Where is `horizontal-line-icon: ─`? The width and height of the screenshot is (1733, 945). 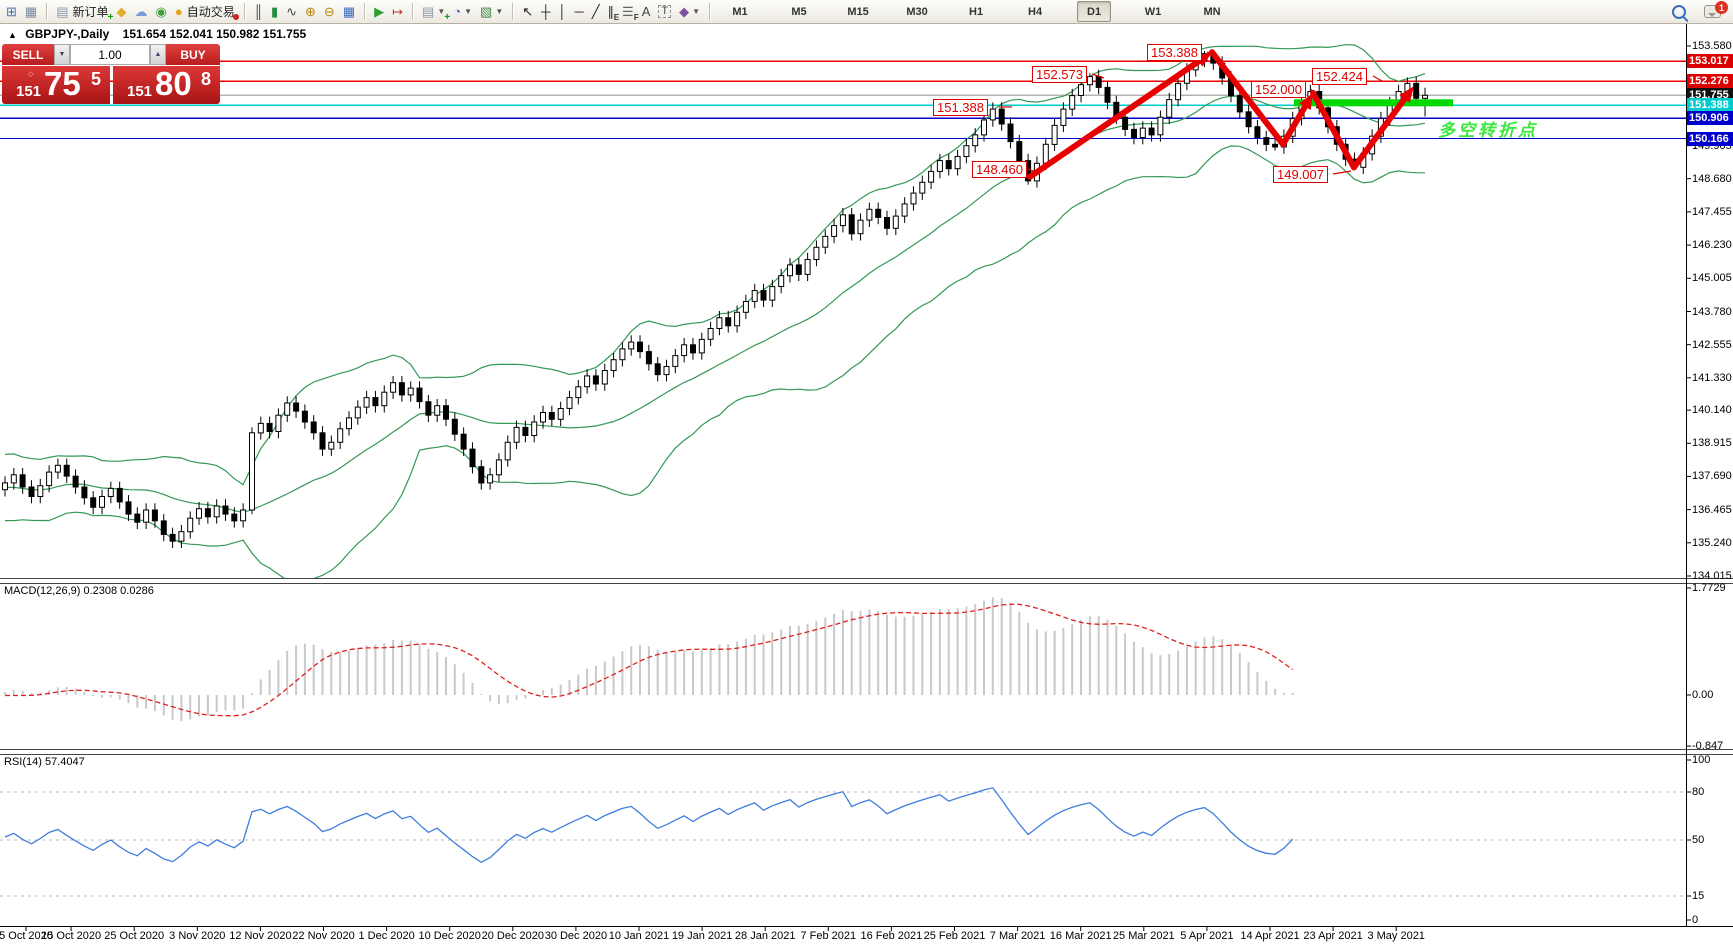 horizontal-line-icon: ─ is located at coordinates (579, 11).